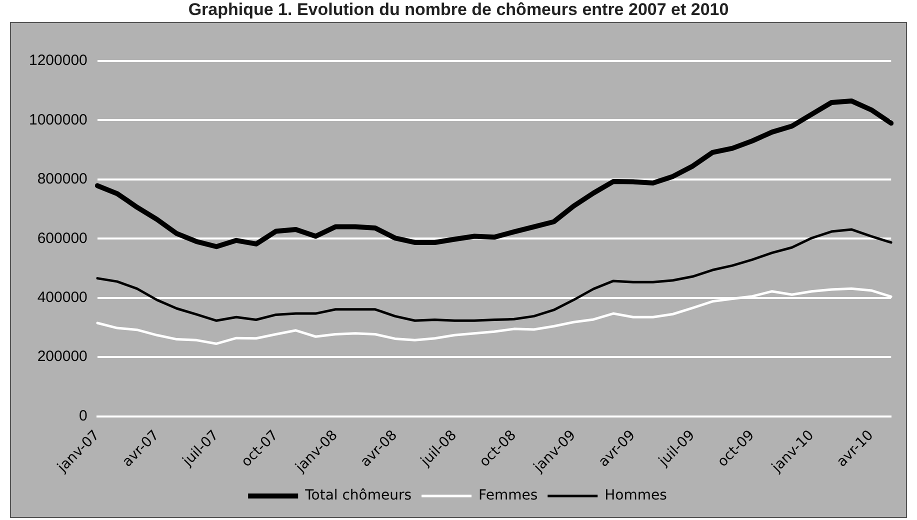 The width and height of the screenshot is (917, 520). Describe the element at coordinates (62, 238) in the screenshot. I see `y-tick-label: 600000` at that location.